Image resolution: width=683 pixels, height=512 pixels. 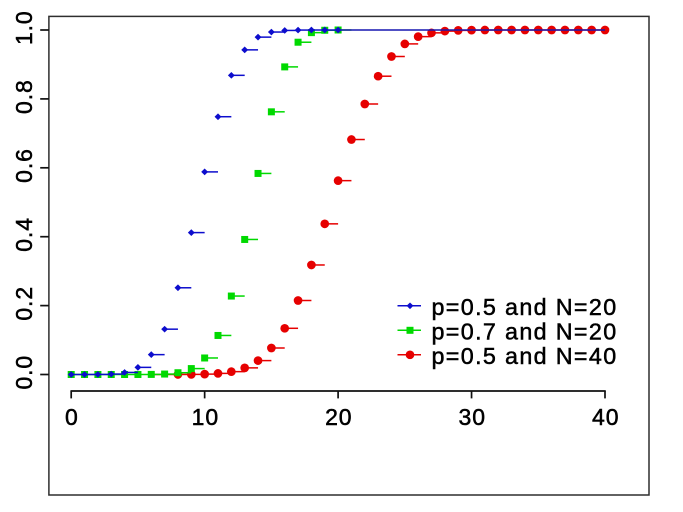 What do you see at coordinates (24, 165) in the screenshot?
I see `svg-text: 0.6` at bounding box center [24, 165].